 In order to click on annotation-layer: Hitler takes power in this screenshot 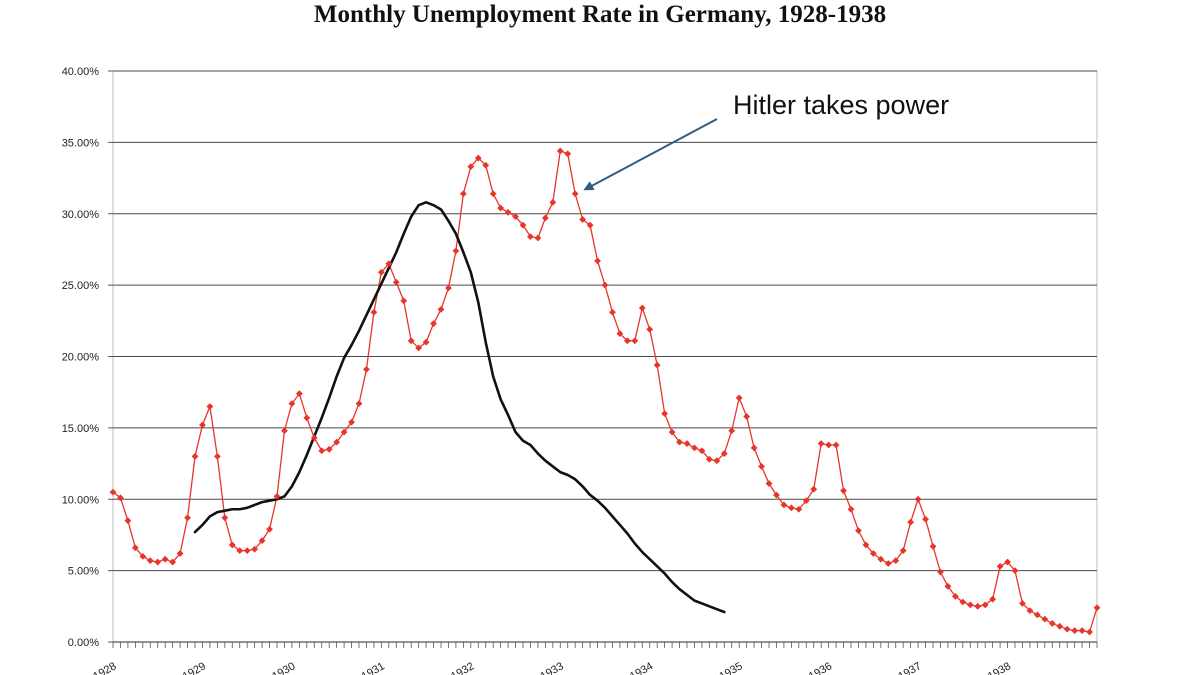, I will do `click(766, 140)`.